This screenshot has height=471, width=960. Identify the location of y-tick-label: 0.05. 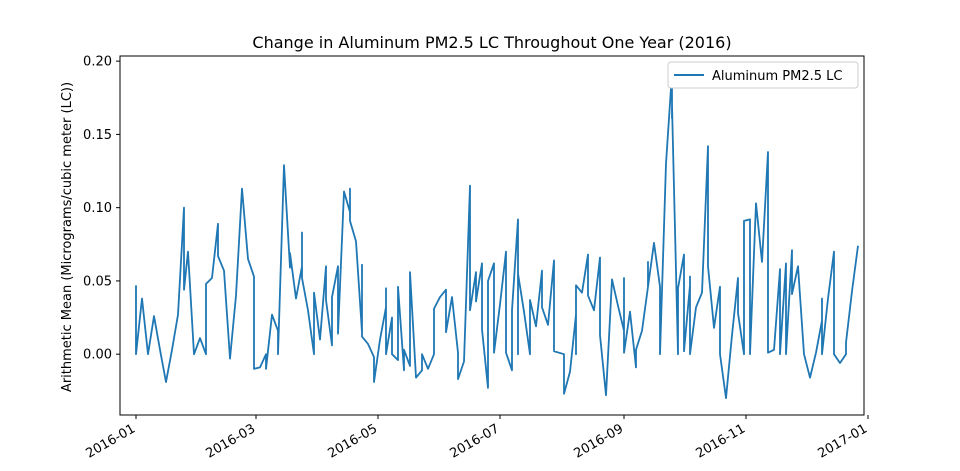
(97, 281).